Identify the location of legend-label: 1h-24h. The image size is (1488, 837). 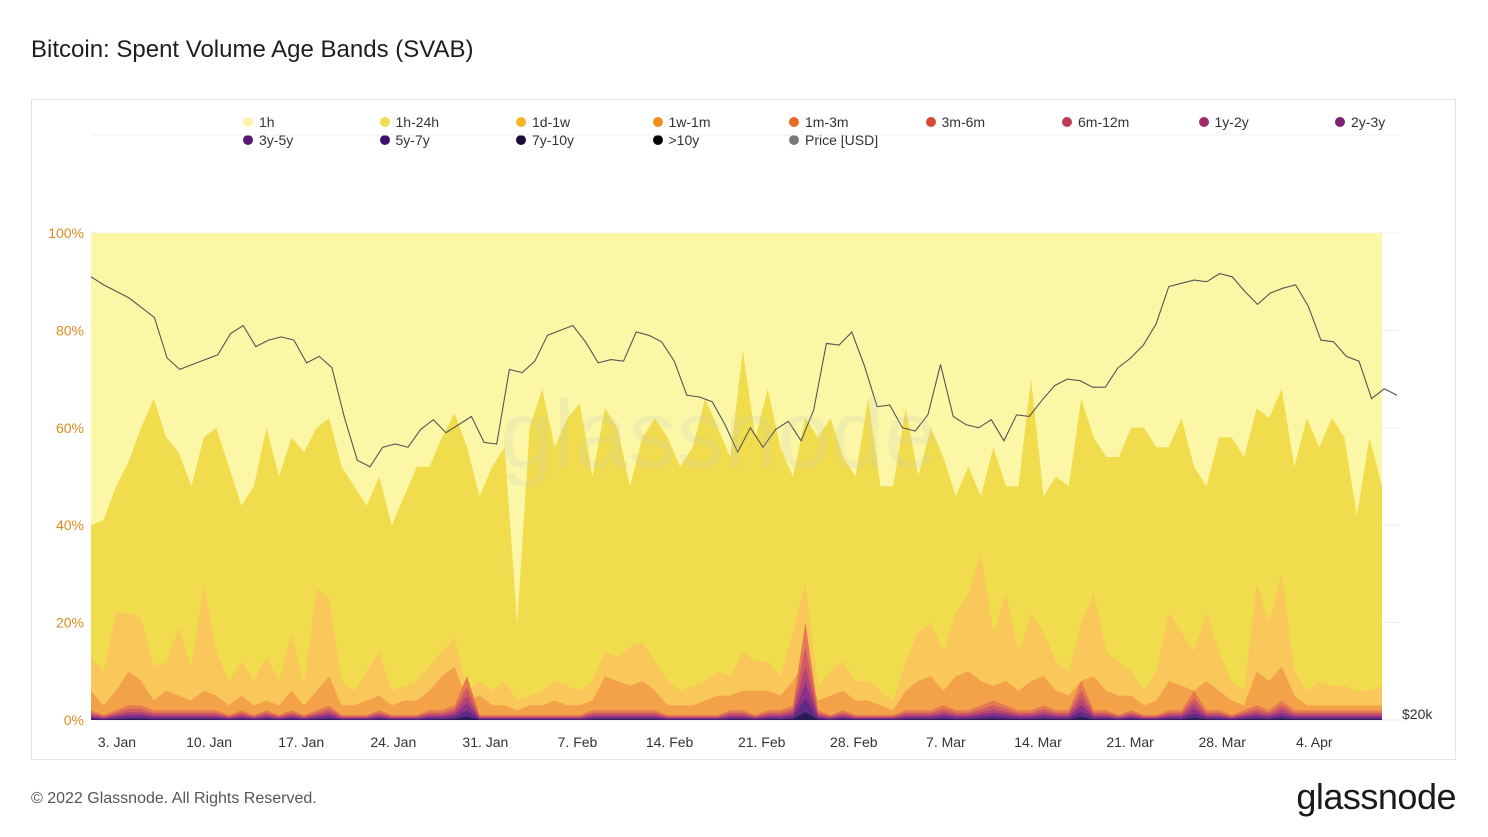
(417, 122).